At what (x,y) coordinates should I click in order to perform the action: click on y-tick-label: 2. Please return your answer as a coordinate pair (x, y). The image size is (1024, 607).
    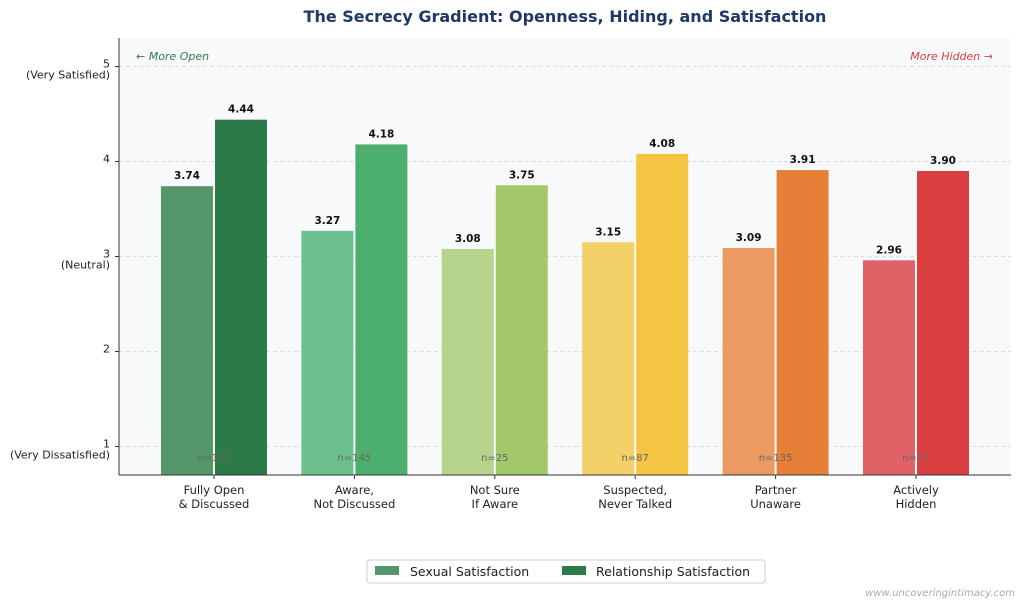
    Looking at the image, I should click on (106, 349).